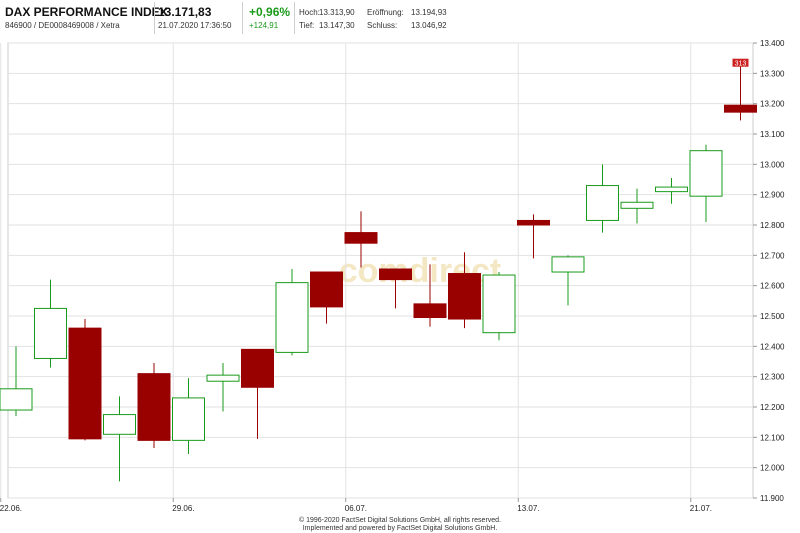  What do you see at coordinates (195, 25) in the screenshot?
I see `quote-datetime: 21.07.2020 17:36:50` at bounding box center [195, 25].